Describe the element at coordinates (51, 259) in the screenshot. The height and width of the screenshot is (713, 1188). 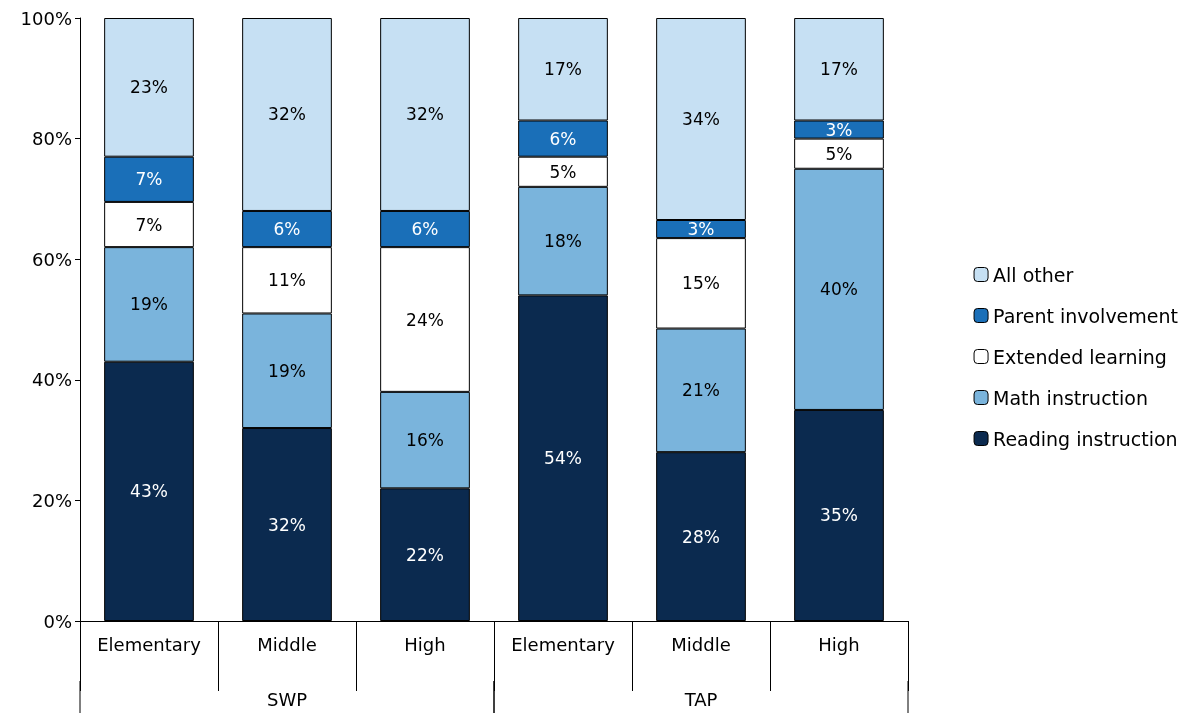
I see `y-tick-label: 60%` at that location.